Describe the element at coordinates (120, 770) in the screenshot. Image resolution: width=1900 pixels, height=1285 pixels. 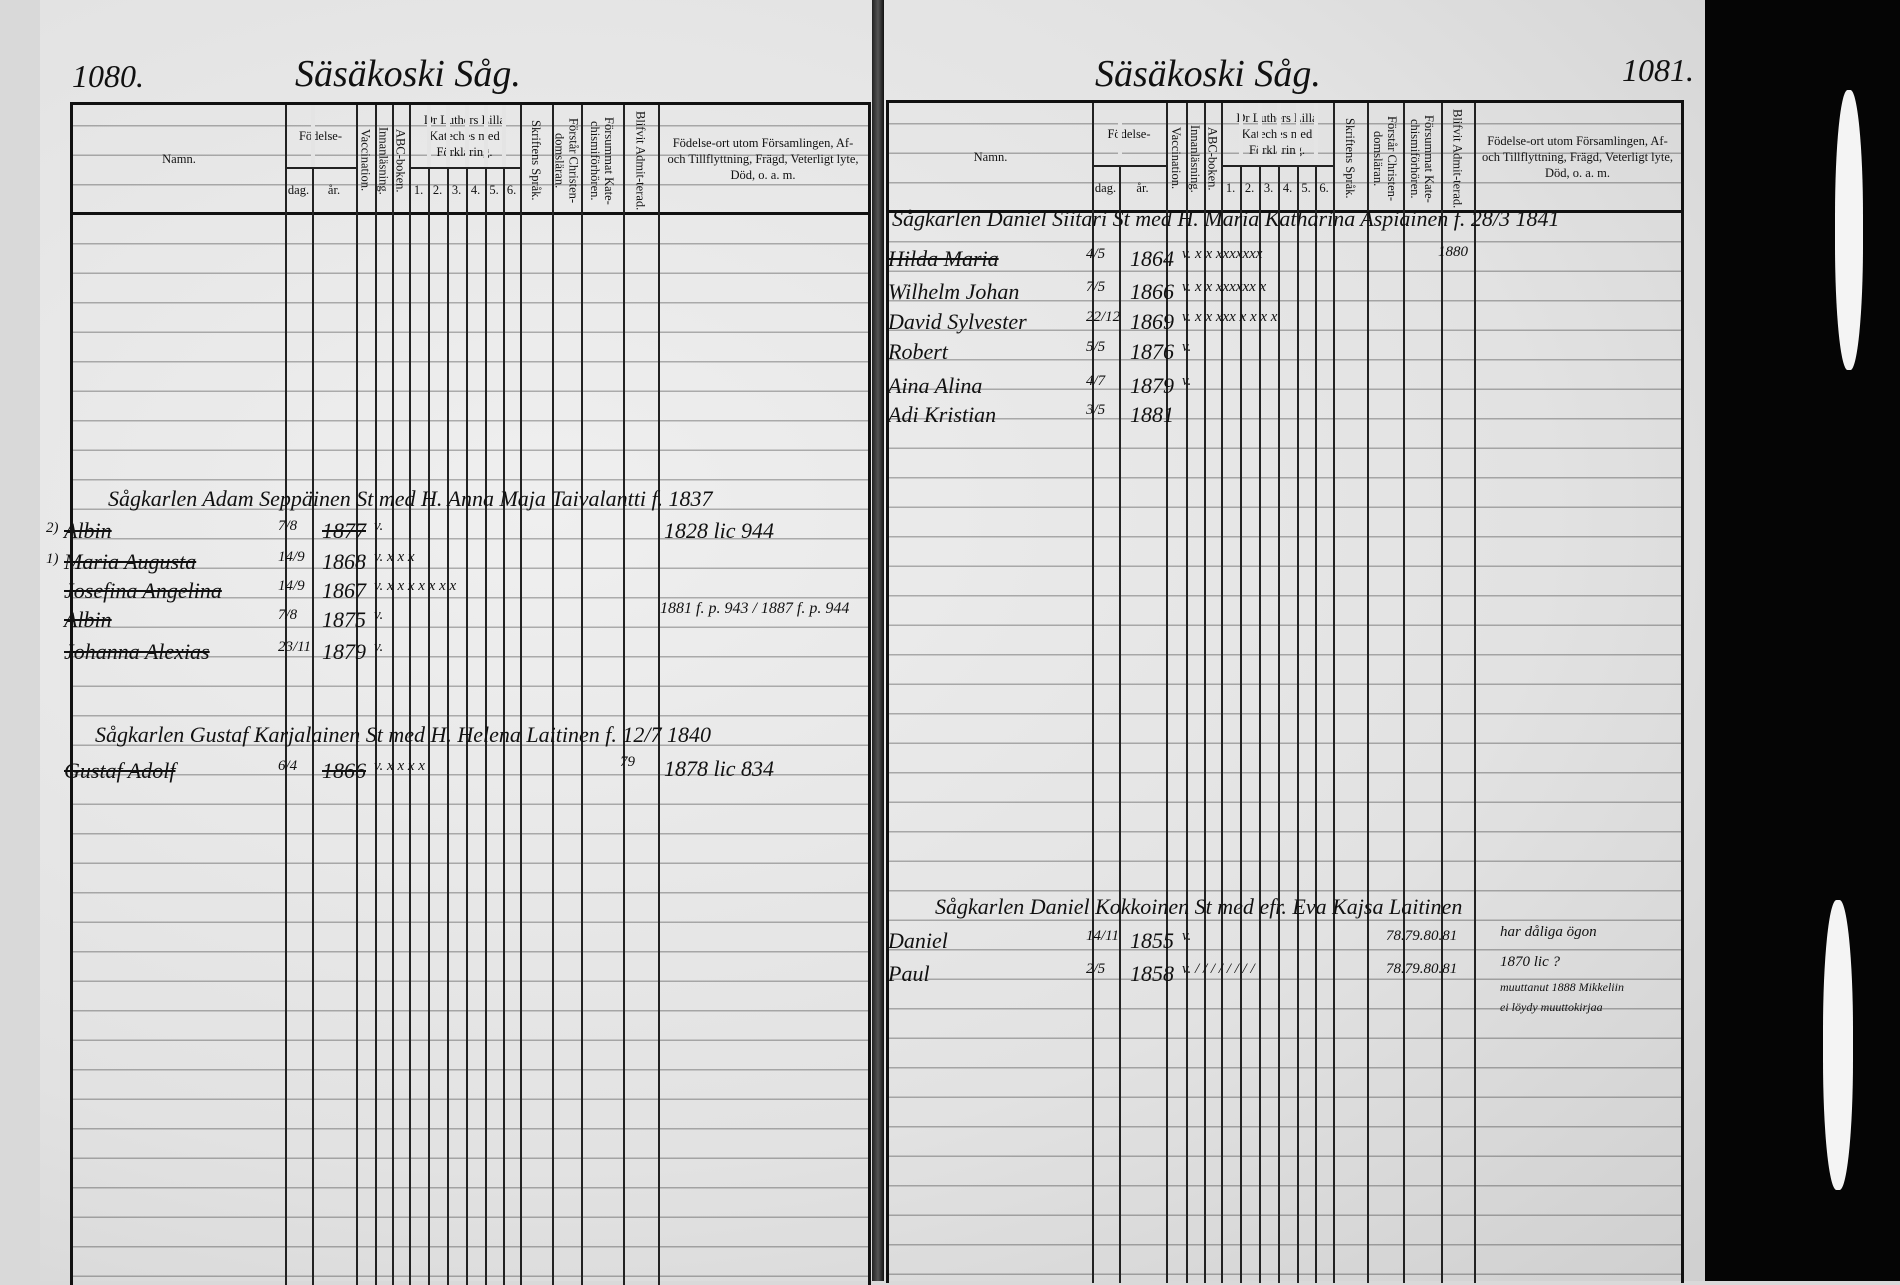
I see `member-name: Gustaf Adolf` at that location.